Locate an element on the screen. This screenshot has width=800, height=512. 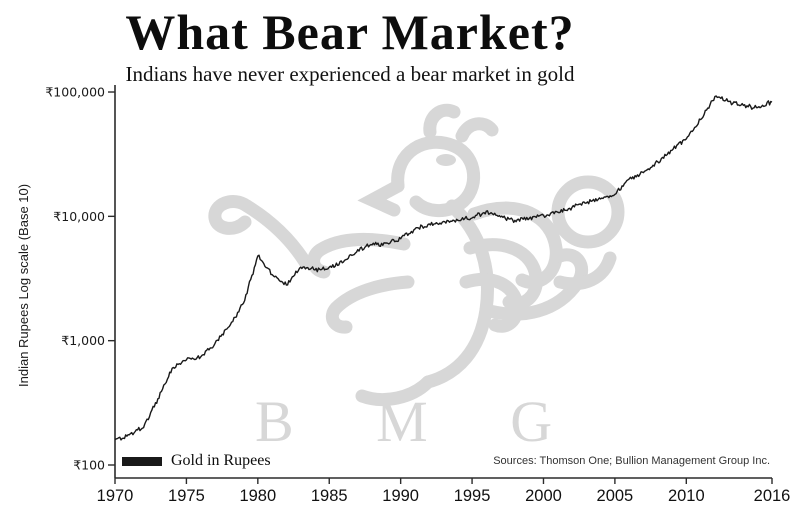
x-tick-label: 1970 is located at coordinates (115, 496).